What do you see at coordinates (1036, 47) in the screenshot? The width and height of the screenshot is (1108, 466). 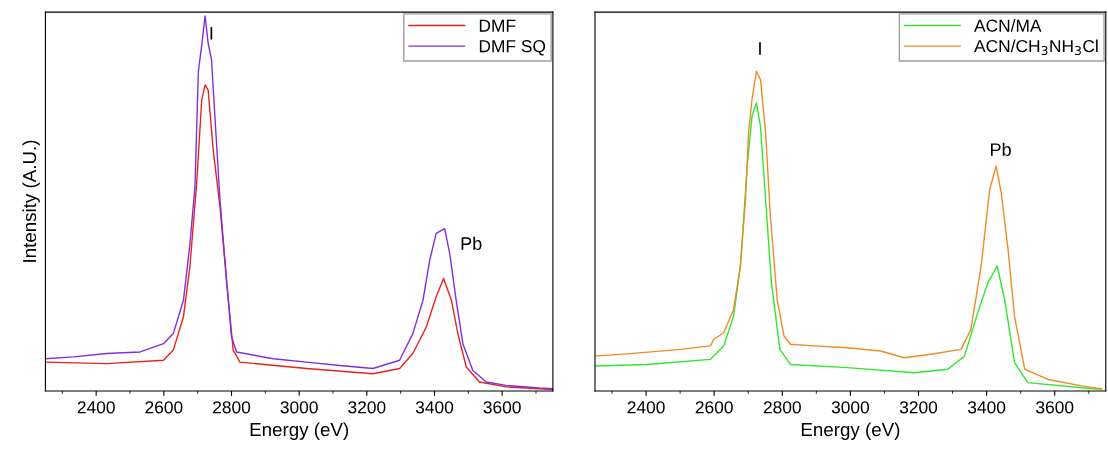 I see `legend-label: ACN/CH$_{3}$NH$_{3}$Cl` at bounding box center [1036, 47].